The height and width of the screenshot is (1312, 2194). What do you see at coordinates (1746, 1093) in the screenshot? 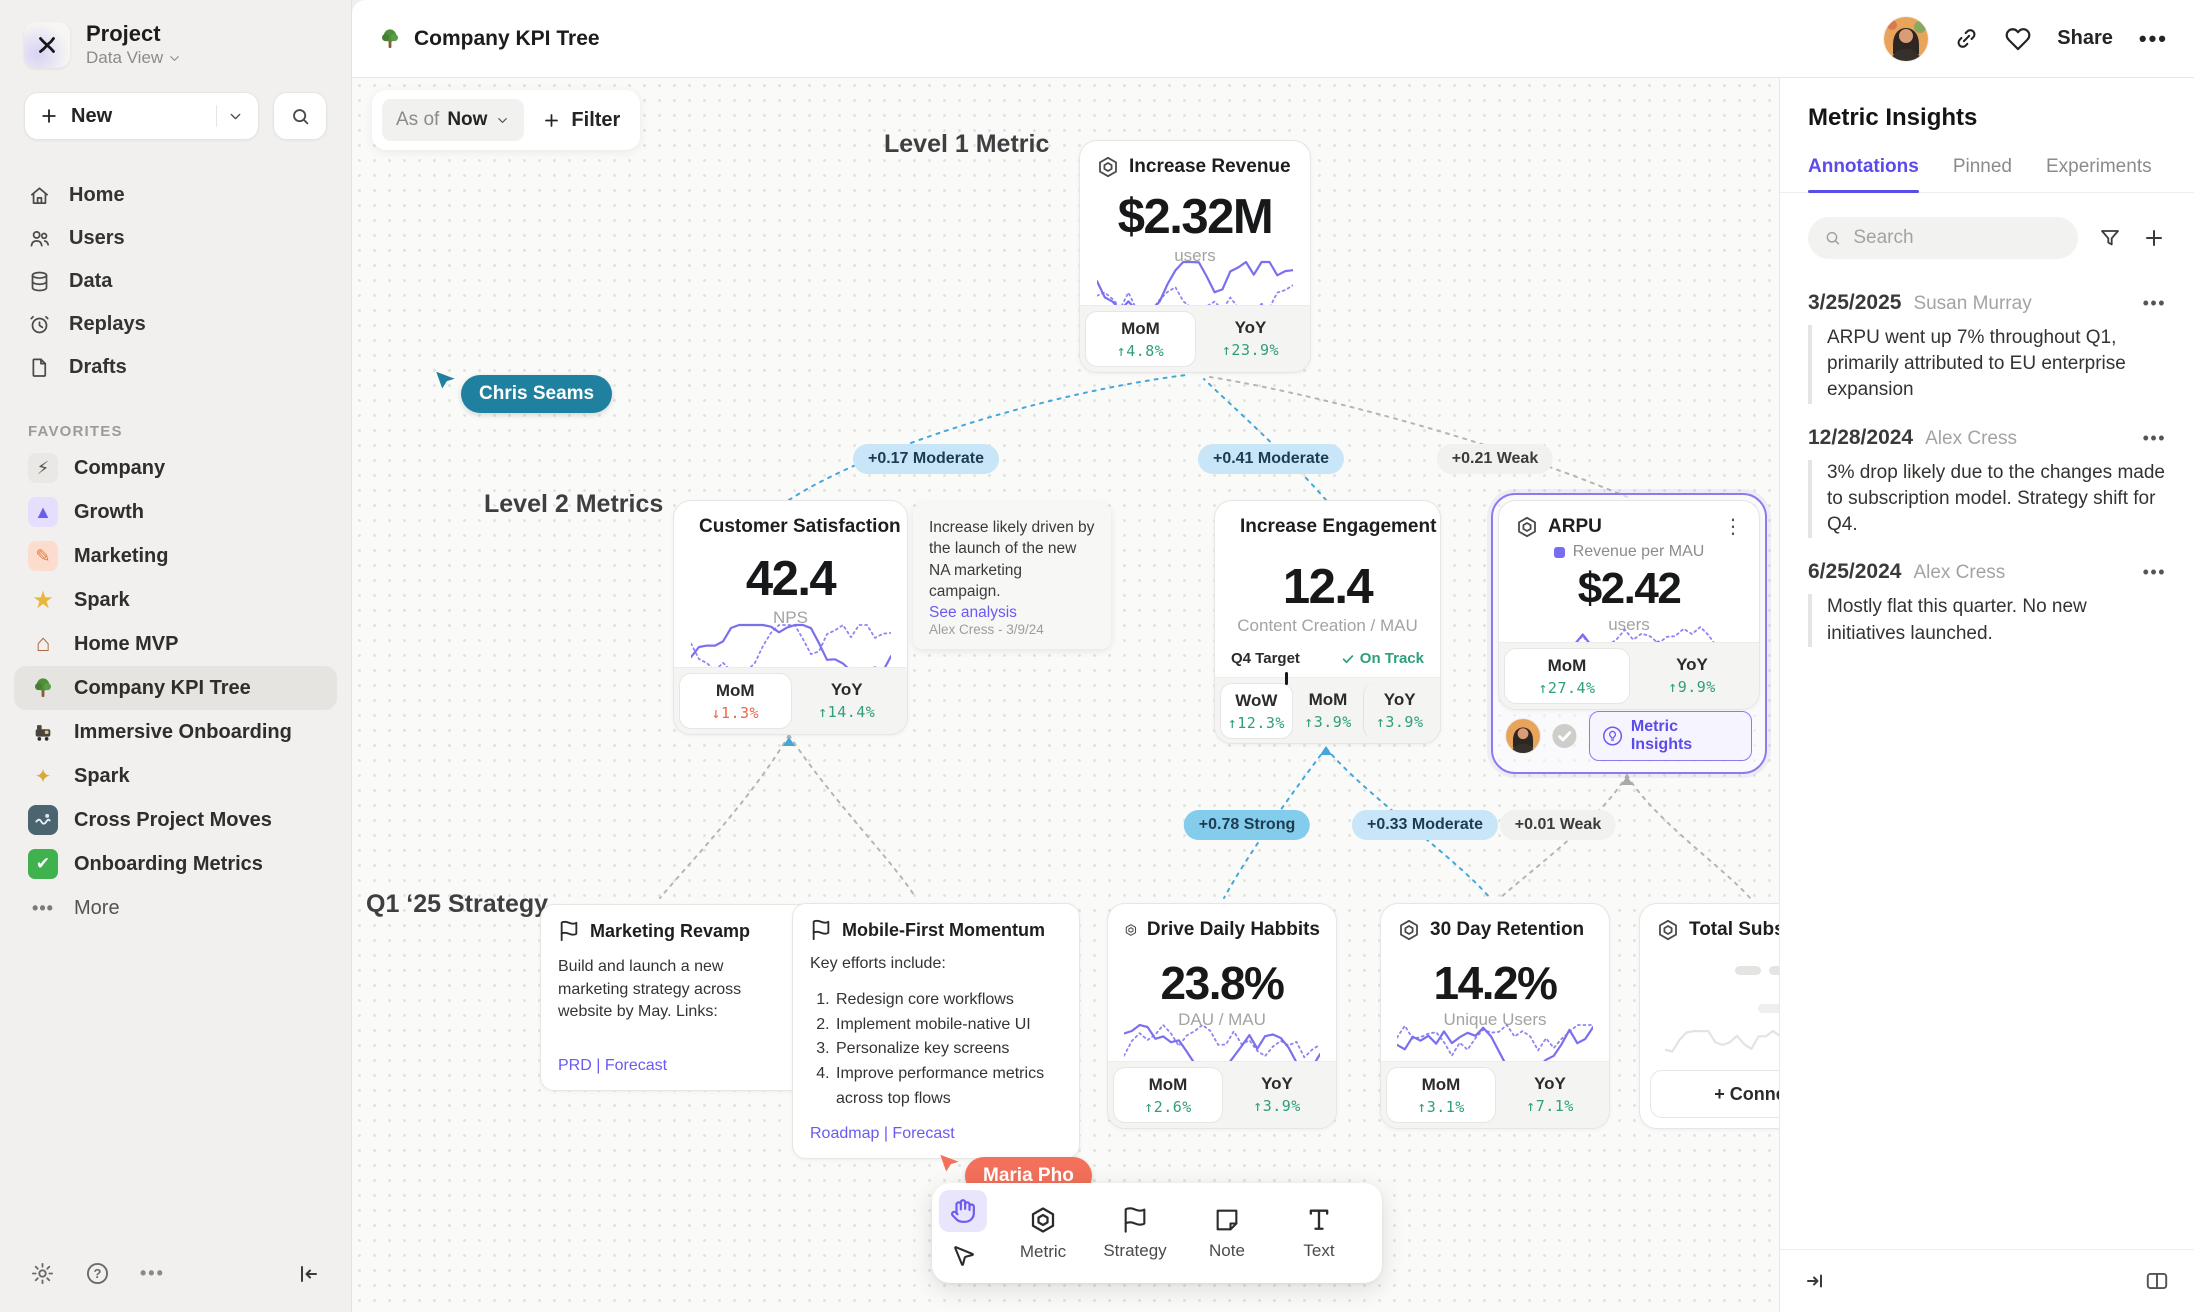
I see `connect-data-label: + Connec` at bounding box center [1746, 1093].